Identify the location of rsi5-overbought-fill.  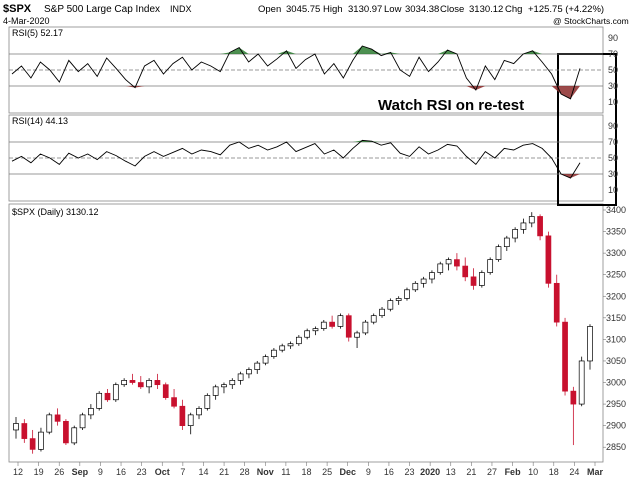
(296, 50).